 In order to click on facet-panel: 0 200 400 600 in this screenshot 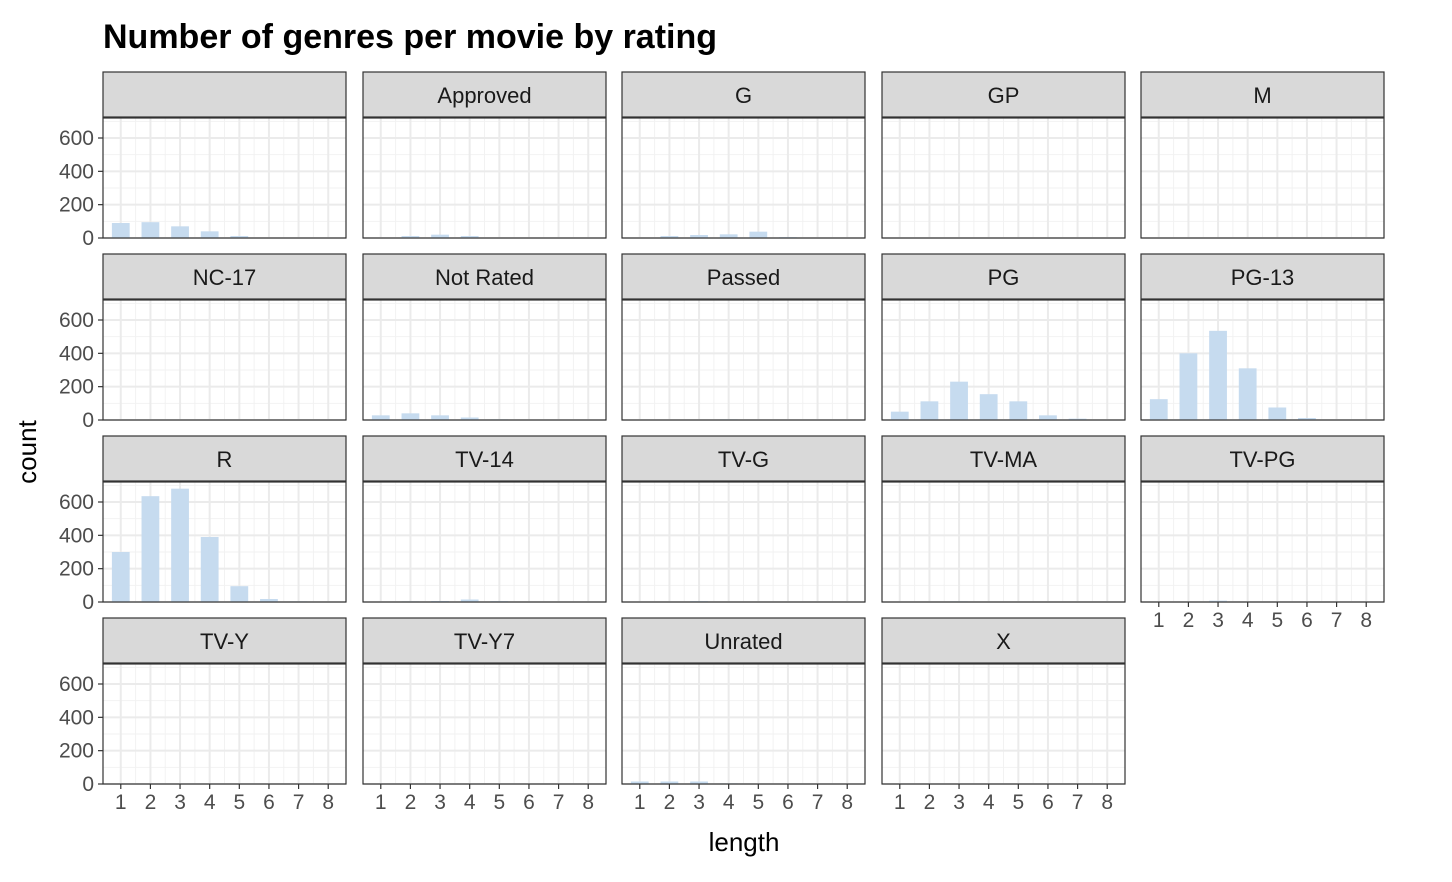, I will do `click(203, 160)`.